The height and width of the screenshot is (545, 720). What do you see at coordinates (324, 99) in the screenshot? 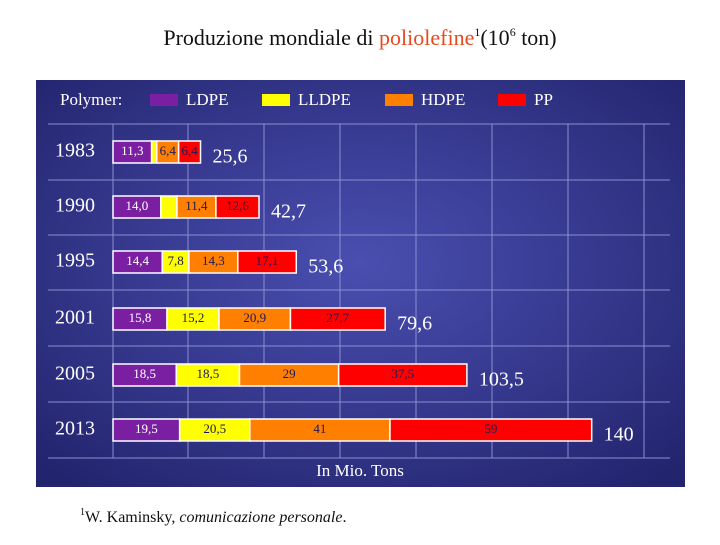
I see `legend-label: LLDPE` at bounding box center [324, 99].